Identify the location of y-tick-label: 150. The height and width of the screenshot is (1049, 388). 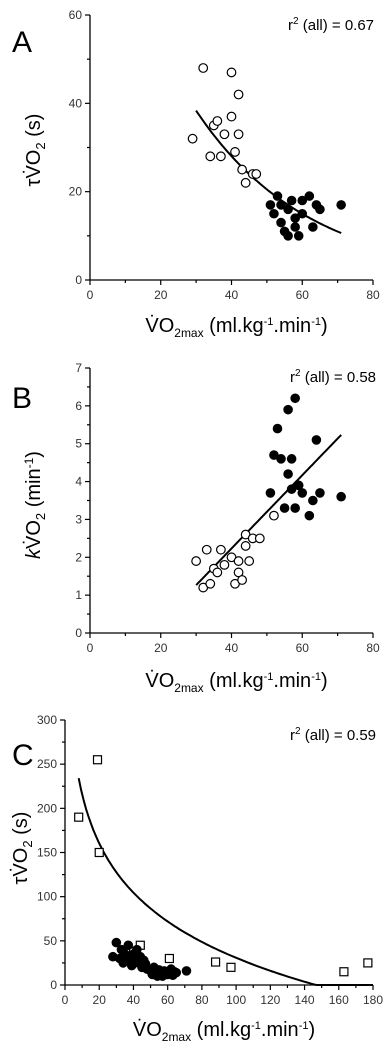
(47, 853).